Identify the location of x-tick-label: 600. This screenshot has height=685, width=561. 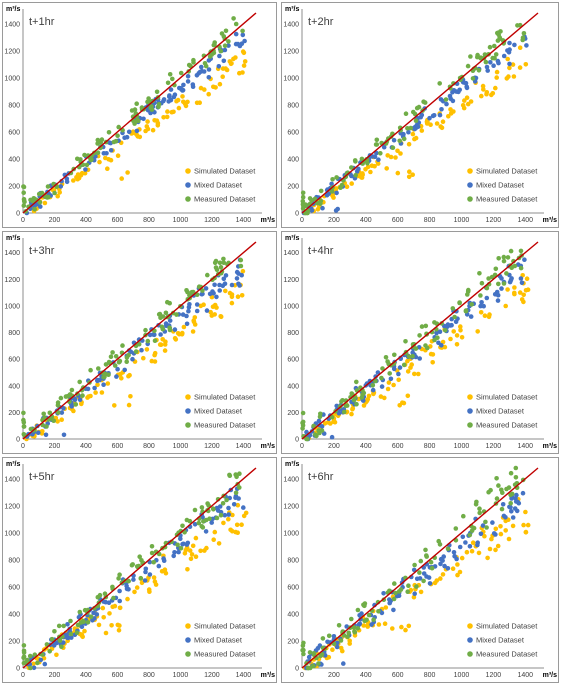
(398, 220).